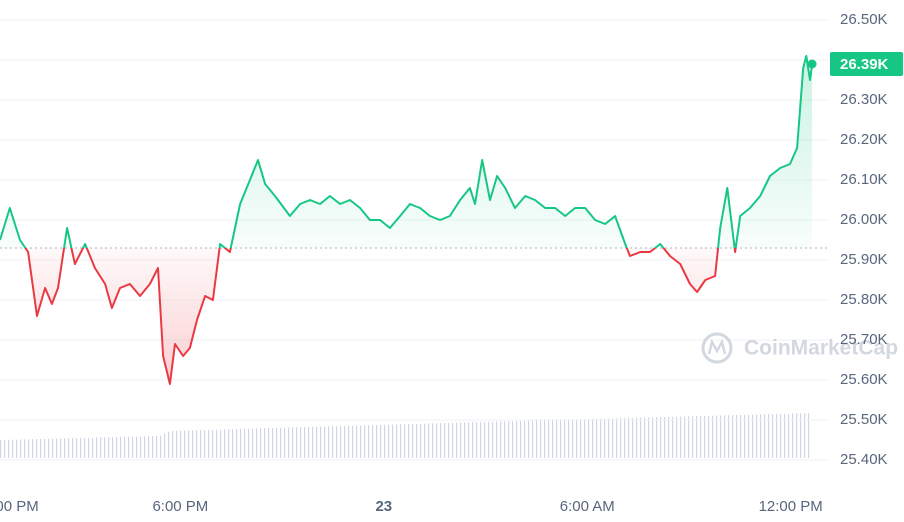 The image size is (904, 522). What do you see at coordinates (821, 348) in the screenshot?
I see `watermark-text: CoinMarketCap` at bounding box center [821, 348].